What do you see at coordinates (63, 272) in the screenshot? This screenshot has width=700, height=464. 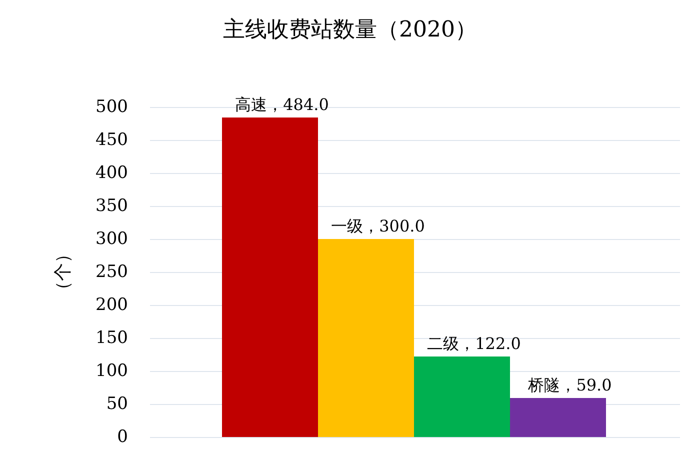 I see `y-axis-title: （个）` at bounding box center [63, 272].